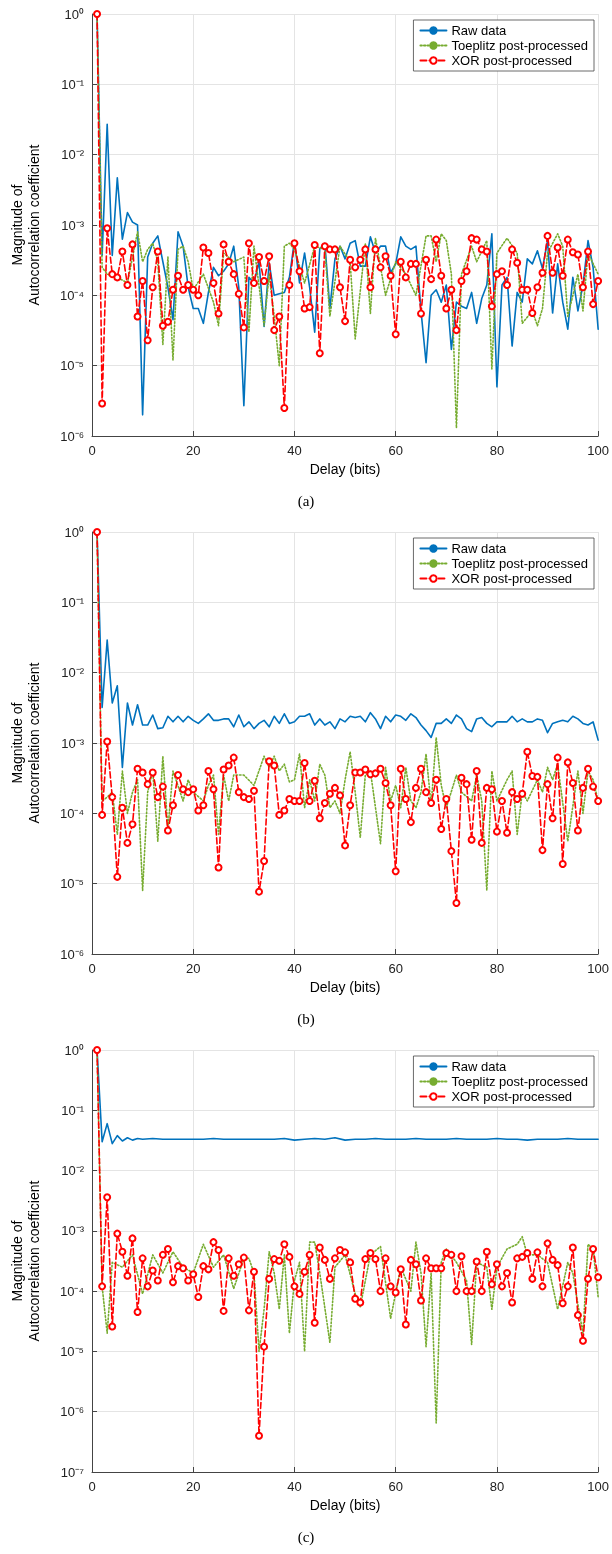 This screenshot has height=1554, width=612. I want to click on text: (a), so click(306, 501).